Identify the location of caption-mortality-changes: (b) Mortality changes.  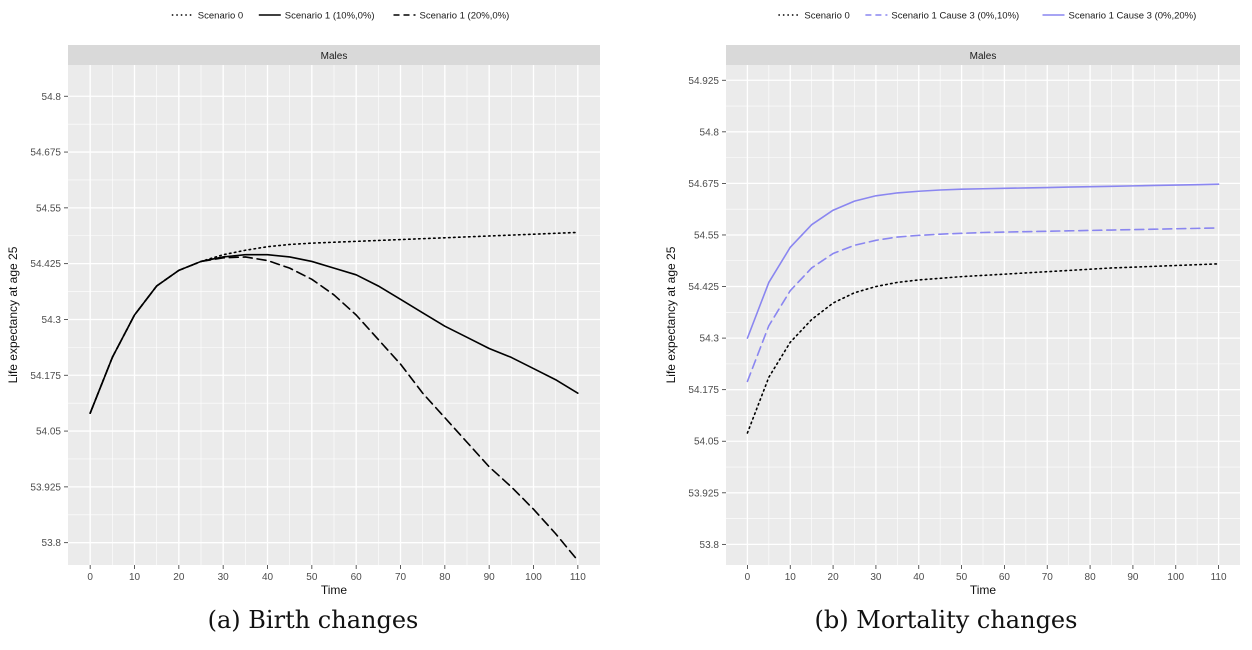
(946, 620).